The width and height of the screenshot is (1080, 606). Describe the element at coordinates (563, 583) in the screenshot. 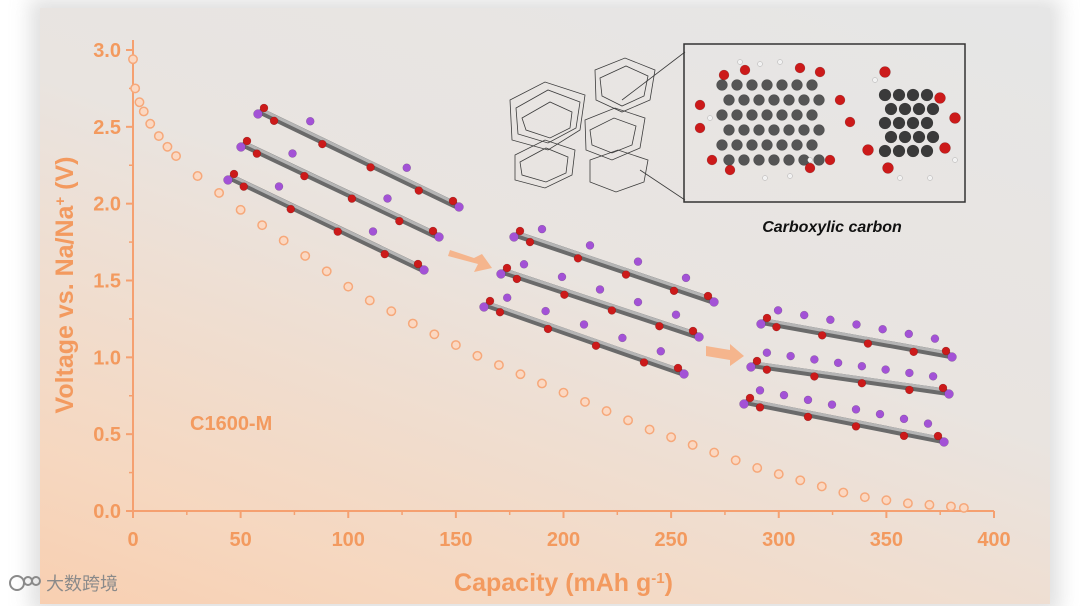

I see `x-axis-title: Capacity (mAh g-1)` at that location.